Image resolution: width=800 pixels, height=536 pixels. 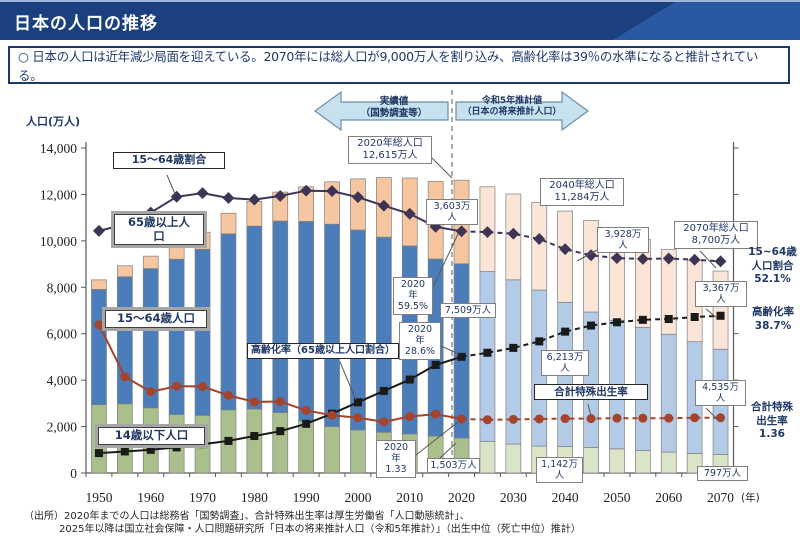 What do you see at coordinates (452, 212) in the screenshot?
I see `anno-2020-65plus: 3,603万人` at bounding box center [452, 212].